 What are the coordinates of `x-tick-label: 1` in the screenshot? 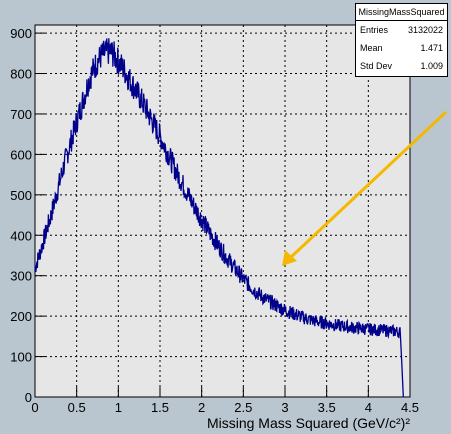 It's located at (118, 407).